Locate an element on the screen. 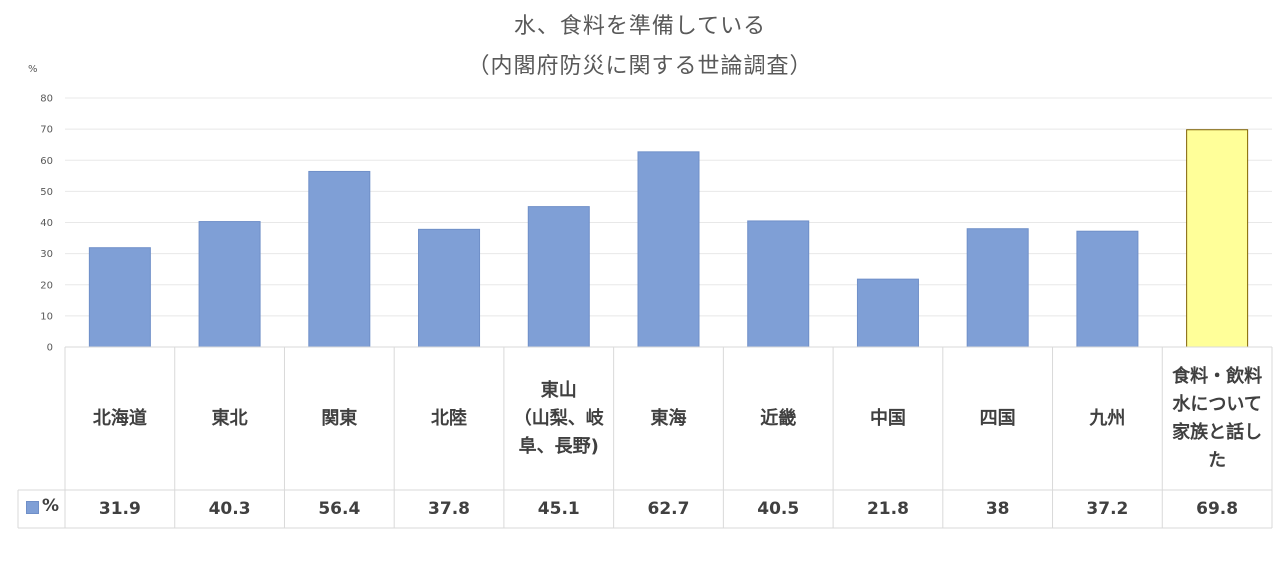 The height and width of the screenshot is (562, 1280). y-tick-label: 50 is located at coordinates (46, 192).